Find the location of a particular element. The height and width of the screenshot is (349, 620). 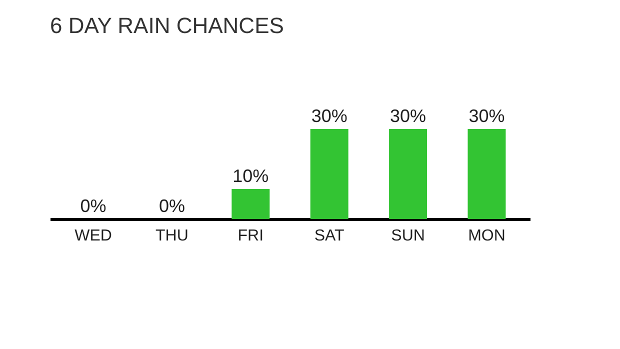

x-tick-label: THU is located at coordinates (172, 236).